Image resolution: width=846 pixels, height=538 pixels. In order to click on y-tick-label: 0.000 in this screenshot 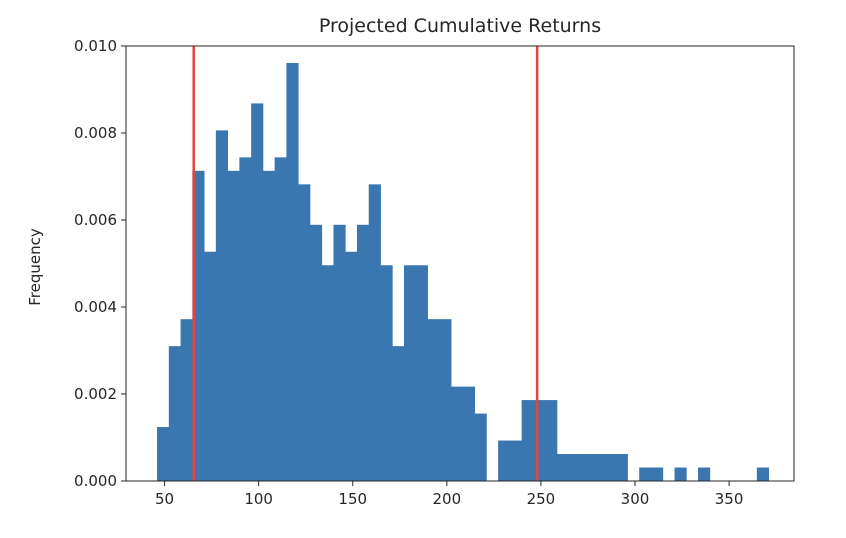, I will do `click(95, 481)`.